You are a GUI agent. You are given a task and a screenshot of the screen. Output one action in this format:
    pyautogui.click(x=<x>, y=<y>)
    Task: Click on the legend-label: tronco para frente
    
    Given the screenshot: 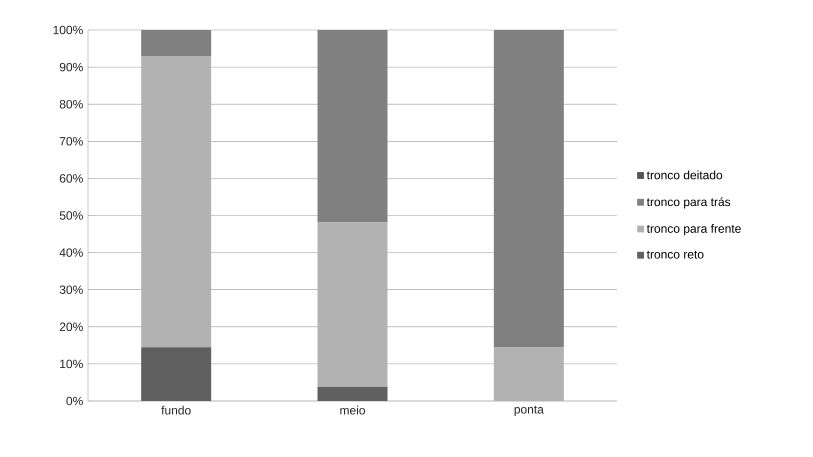 What is the action you would take?
    pyautogui.click(x=693, y=230)
    